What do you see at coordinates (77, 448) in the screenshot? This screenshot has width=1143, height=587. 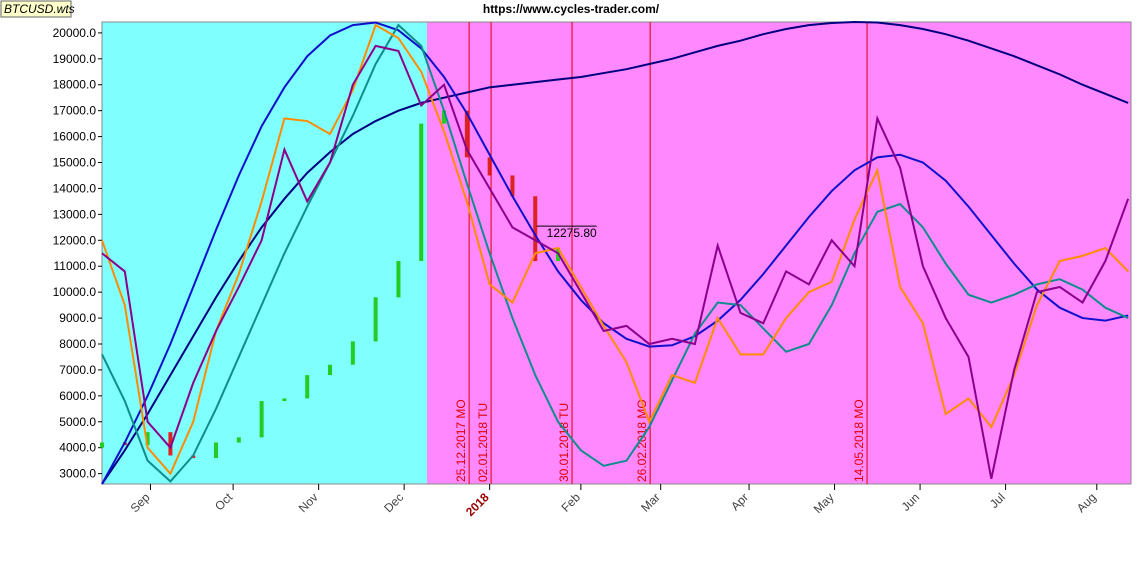 I see `y-tick-label: 4000.0` at bounding box center [77, 448].